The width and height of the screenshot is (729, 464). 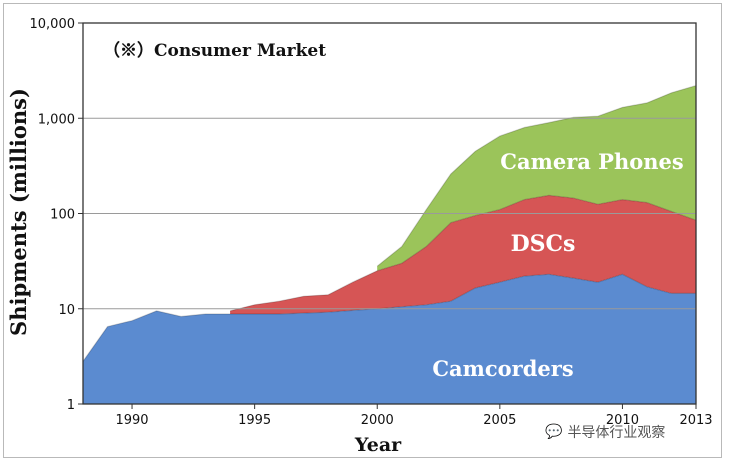 What do you see at coordinates (591, 161) in the screenshot?
I see `area-label-camera-phones: Camera Phones` at bounding box center [591, 161].